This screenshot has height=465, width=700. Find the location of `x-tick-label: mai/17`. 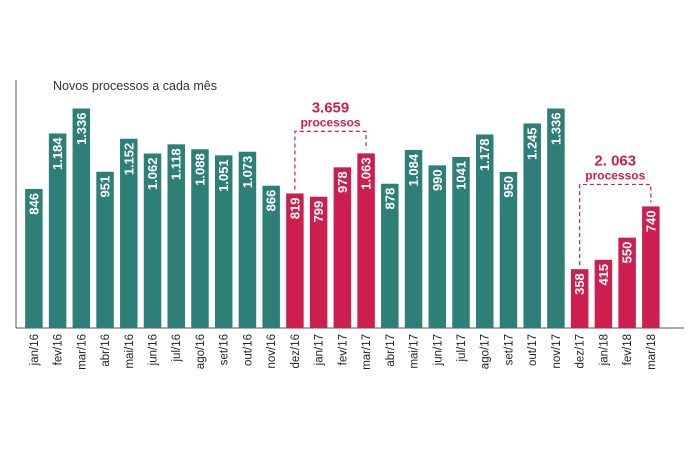

x-tick-label: mai/17 is located at coordinates (415, 351).